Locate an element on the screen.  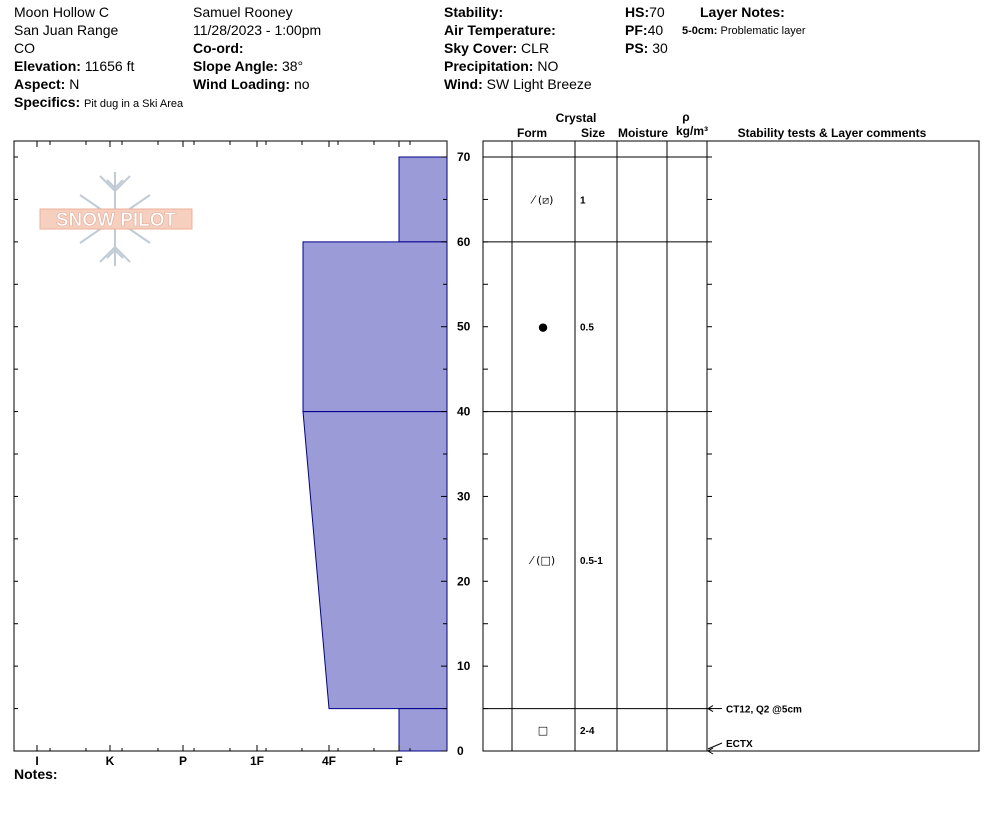
layer-note-text: Problematic layer is located at coordinates (763, 31).